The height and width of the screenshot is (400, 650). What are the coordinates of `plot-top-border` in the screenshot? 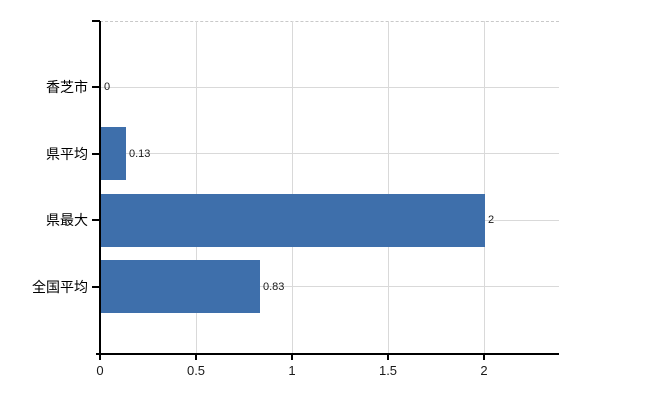 It's located at (329, 21).